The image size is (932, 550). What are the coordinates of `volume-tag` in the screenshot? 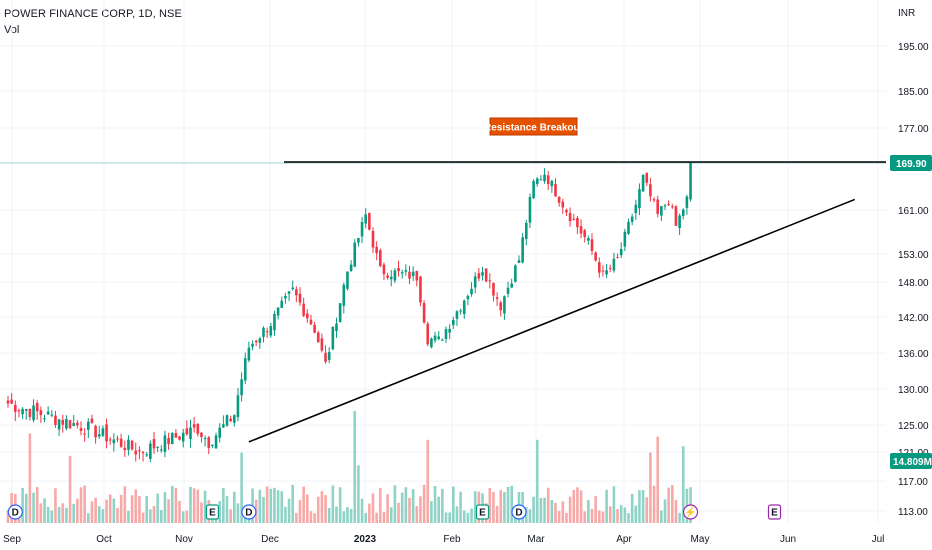 It's located at (911, 461).